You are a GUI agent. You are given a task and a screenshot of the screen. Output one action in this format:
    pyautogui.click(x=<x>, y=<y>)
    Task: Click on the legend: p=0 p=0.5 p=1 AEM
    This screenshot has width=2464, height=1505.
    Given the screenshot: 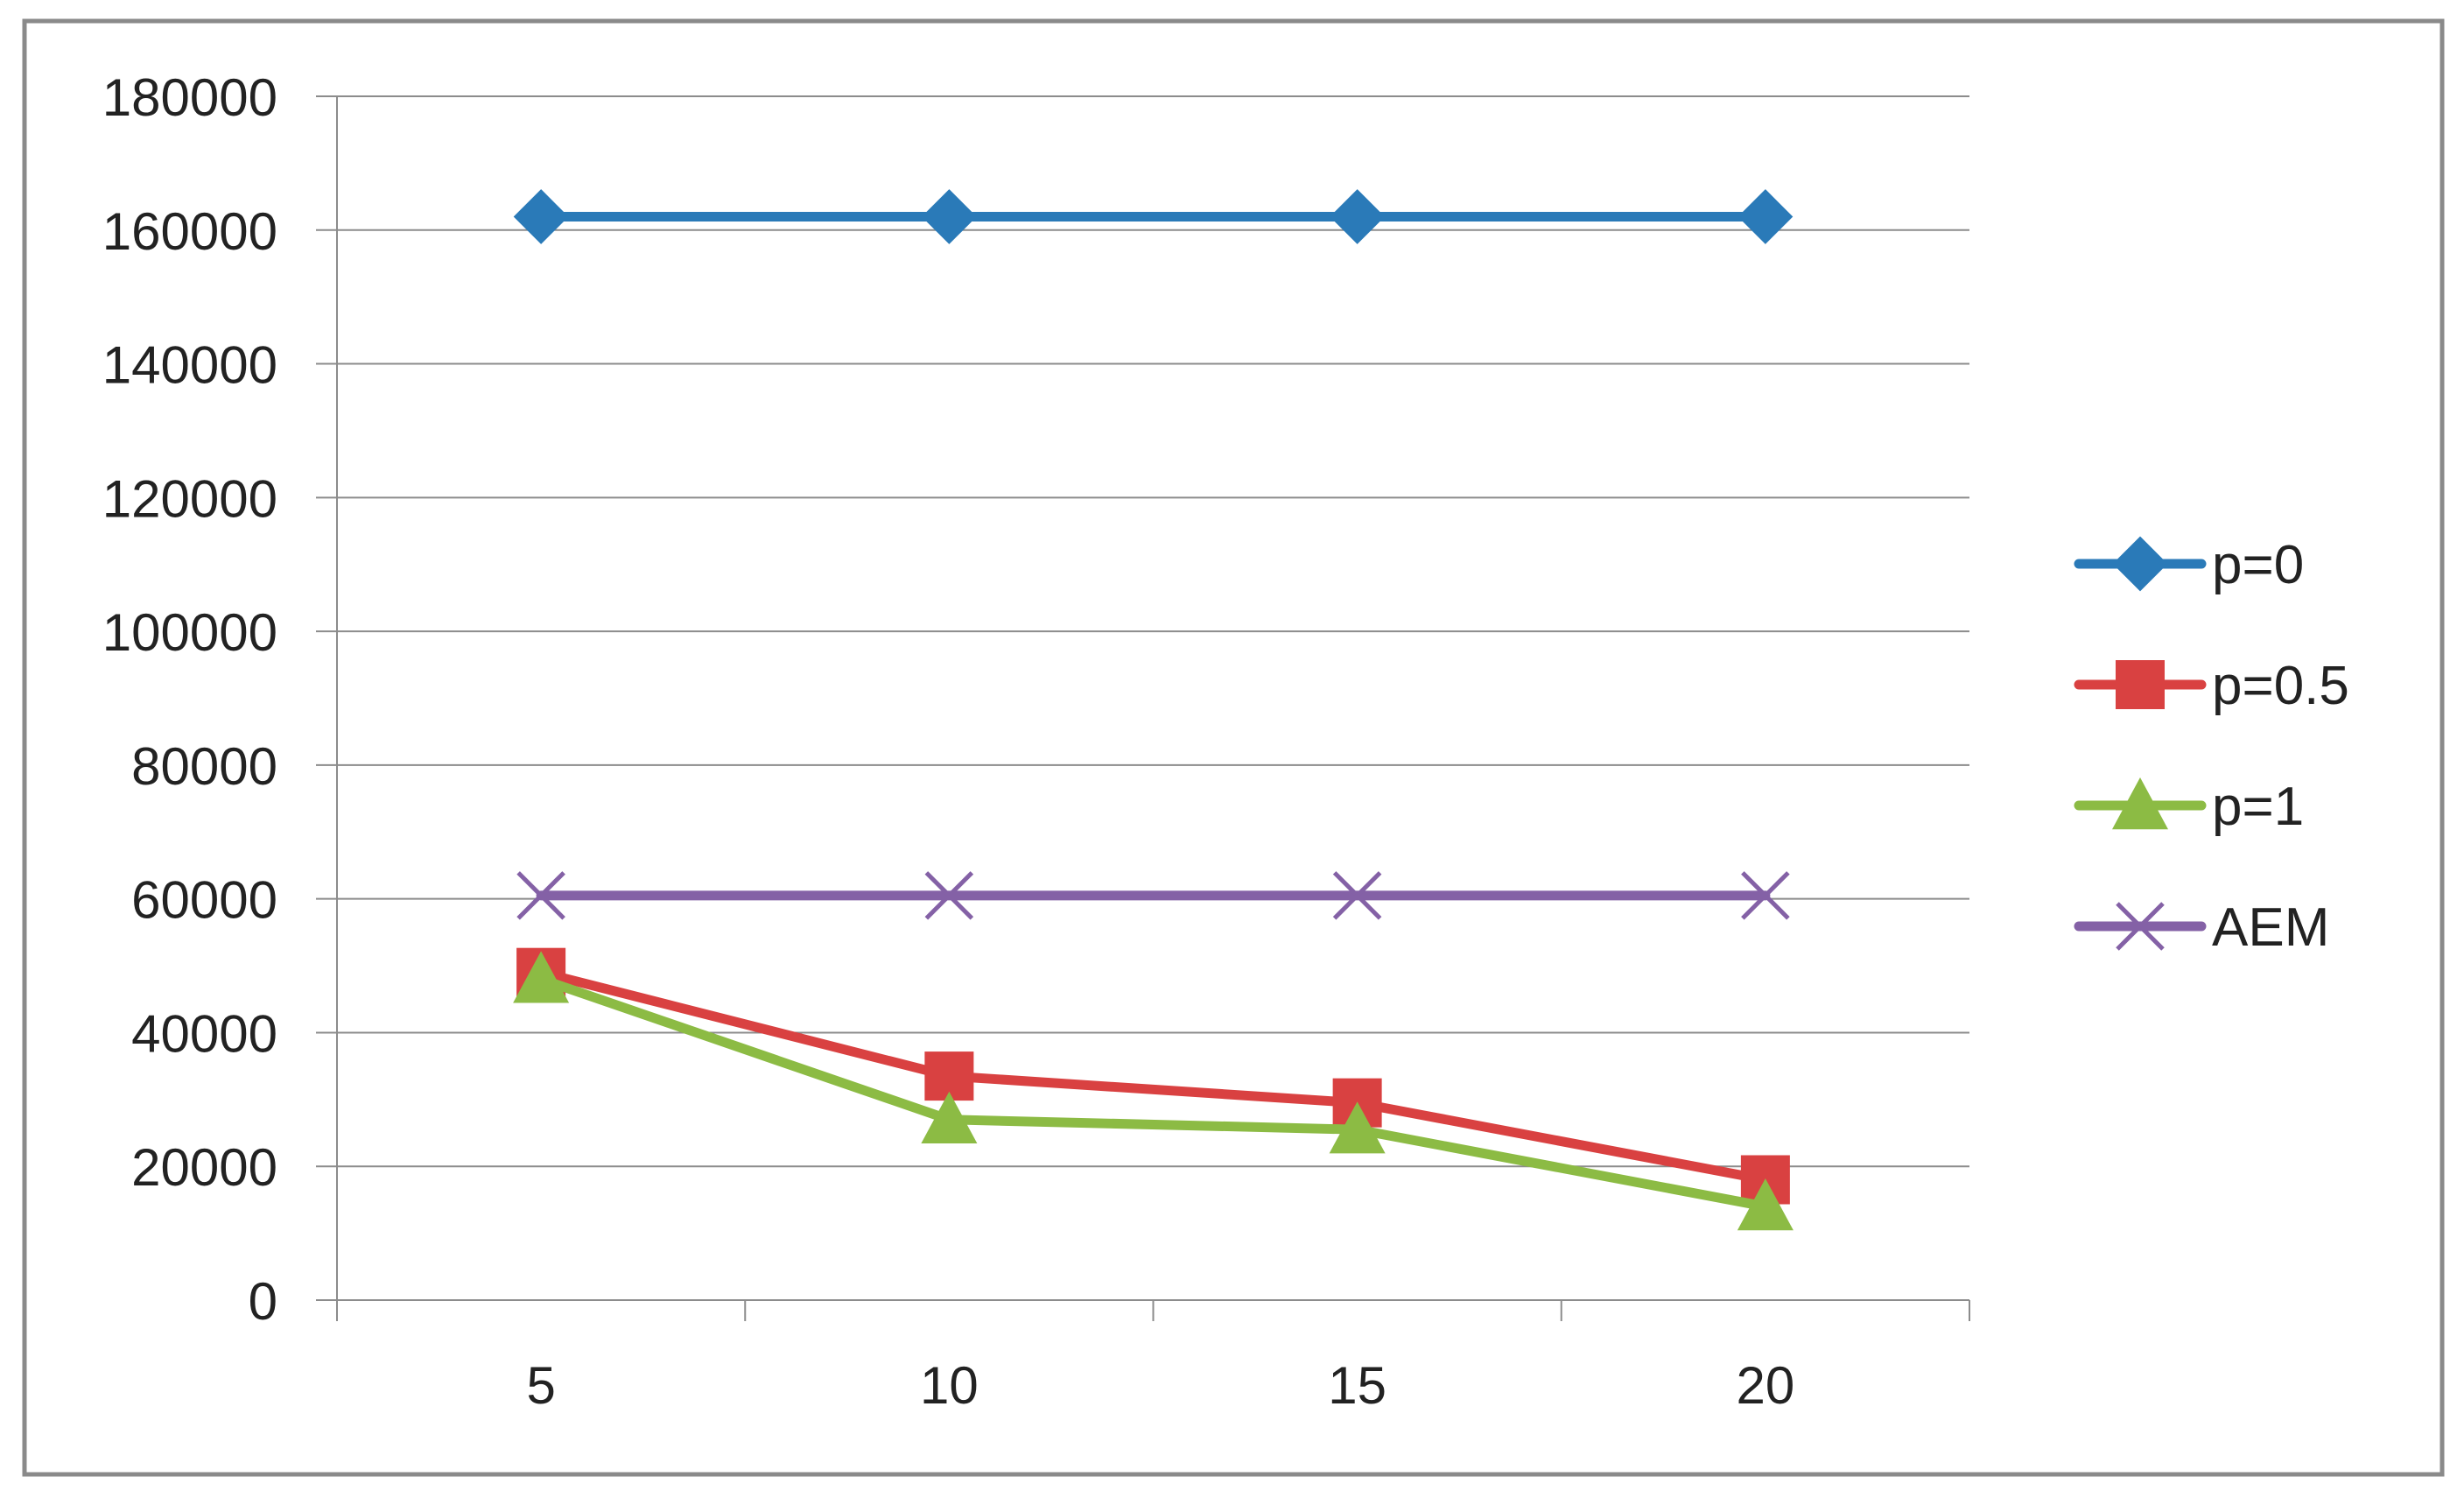 What is the action you would take?
    pyautogui.click(x=2212, y=746)
    